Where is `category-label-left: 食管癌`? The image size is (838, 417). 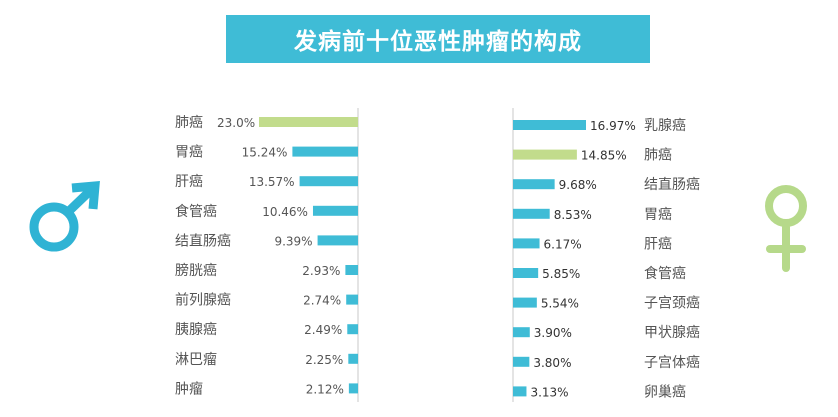 category-label-left: 食管癌 is located at coordinates (196, 211).